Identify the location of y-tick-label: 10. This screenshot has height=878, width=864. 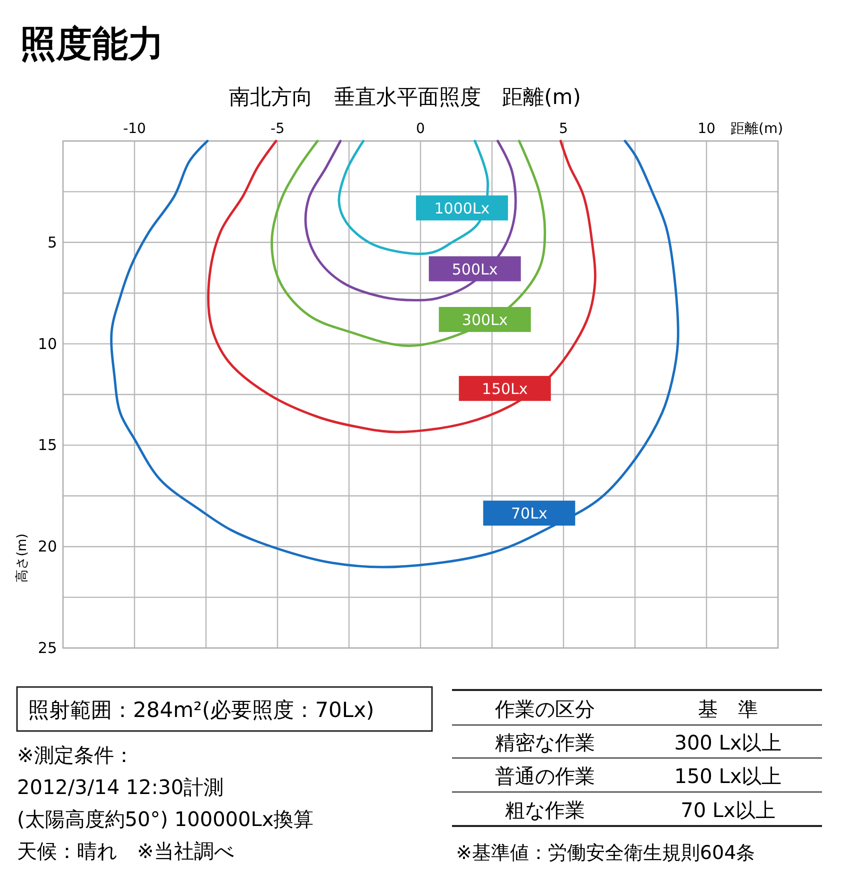
(47, 343).